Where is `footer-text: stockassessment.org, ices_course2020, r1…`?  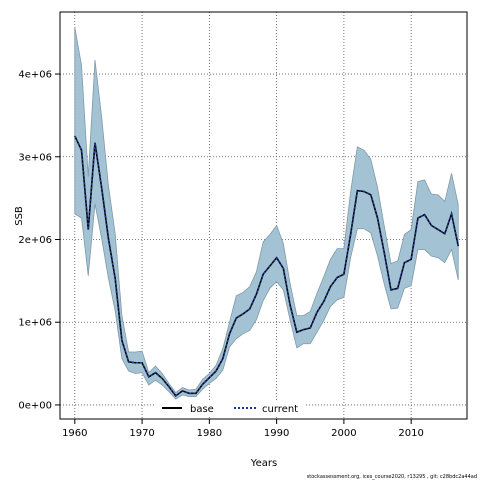
footer-text: stockassessment.org, ices_course2020, r1… is located at coordinates (392, 477).